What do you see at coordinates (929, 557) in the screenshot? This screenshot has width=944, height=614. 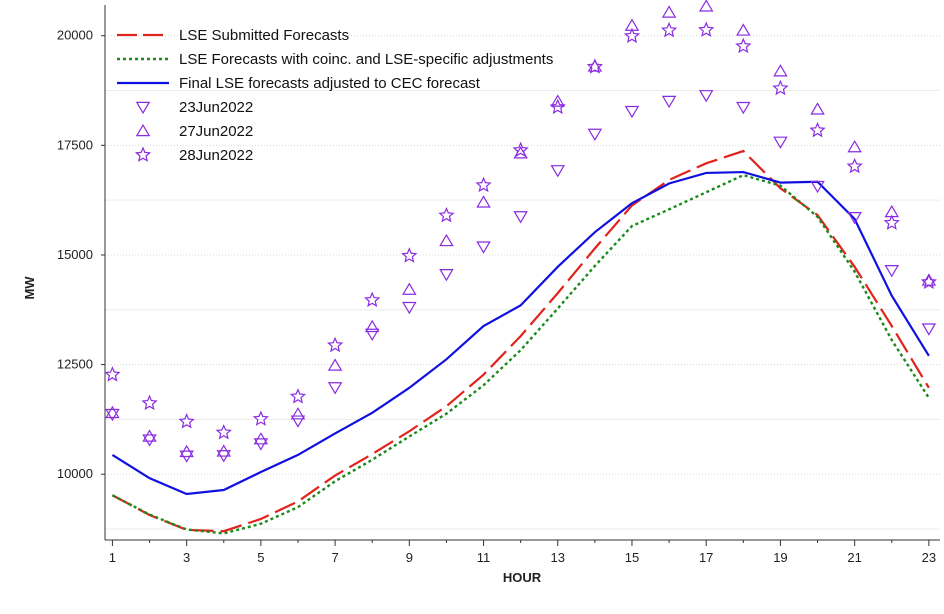 I see `x-tick-label: 23` at bounding box center [929, 557].